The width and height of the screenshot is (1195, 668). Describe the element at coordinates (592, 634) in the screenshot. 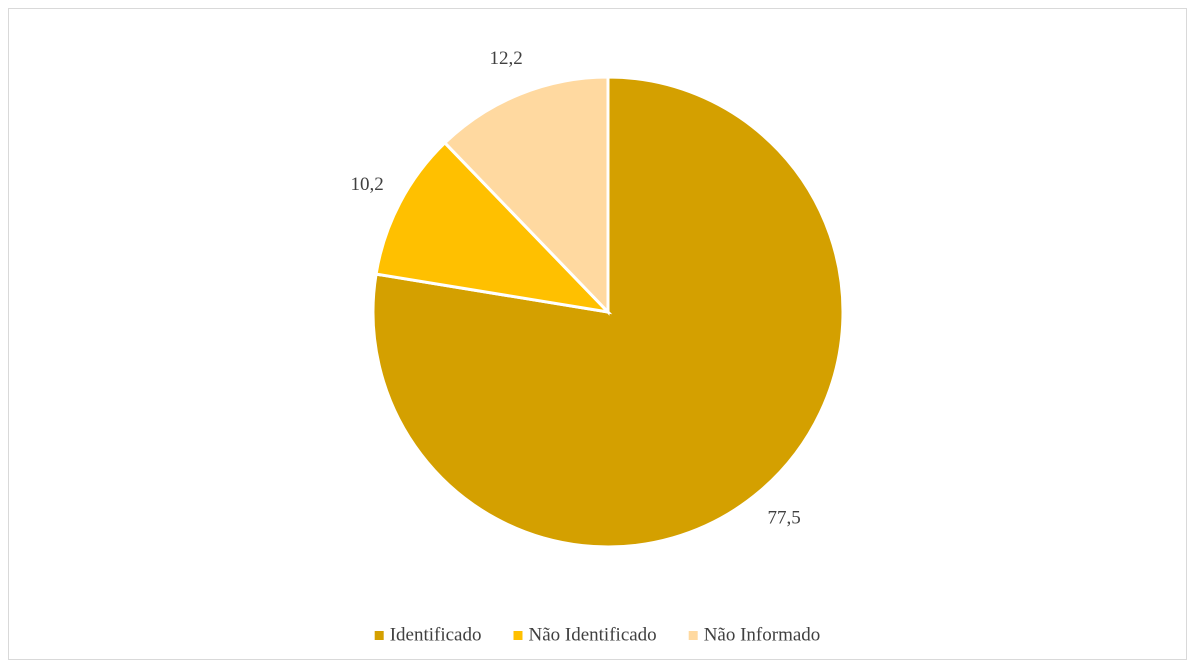

I see `legend-label: Não Identificado` at that location.